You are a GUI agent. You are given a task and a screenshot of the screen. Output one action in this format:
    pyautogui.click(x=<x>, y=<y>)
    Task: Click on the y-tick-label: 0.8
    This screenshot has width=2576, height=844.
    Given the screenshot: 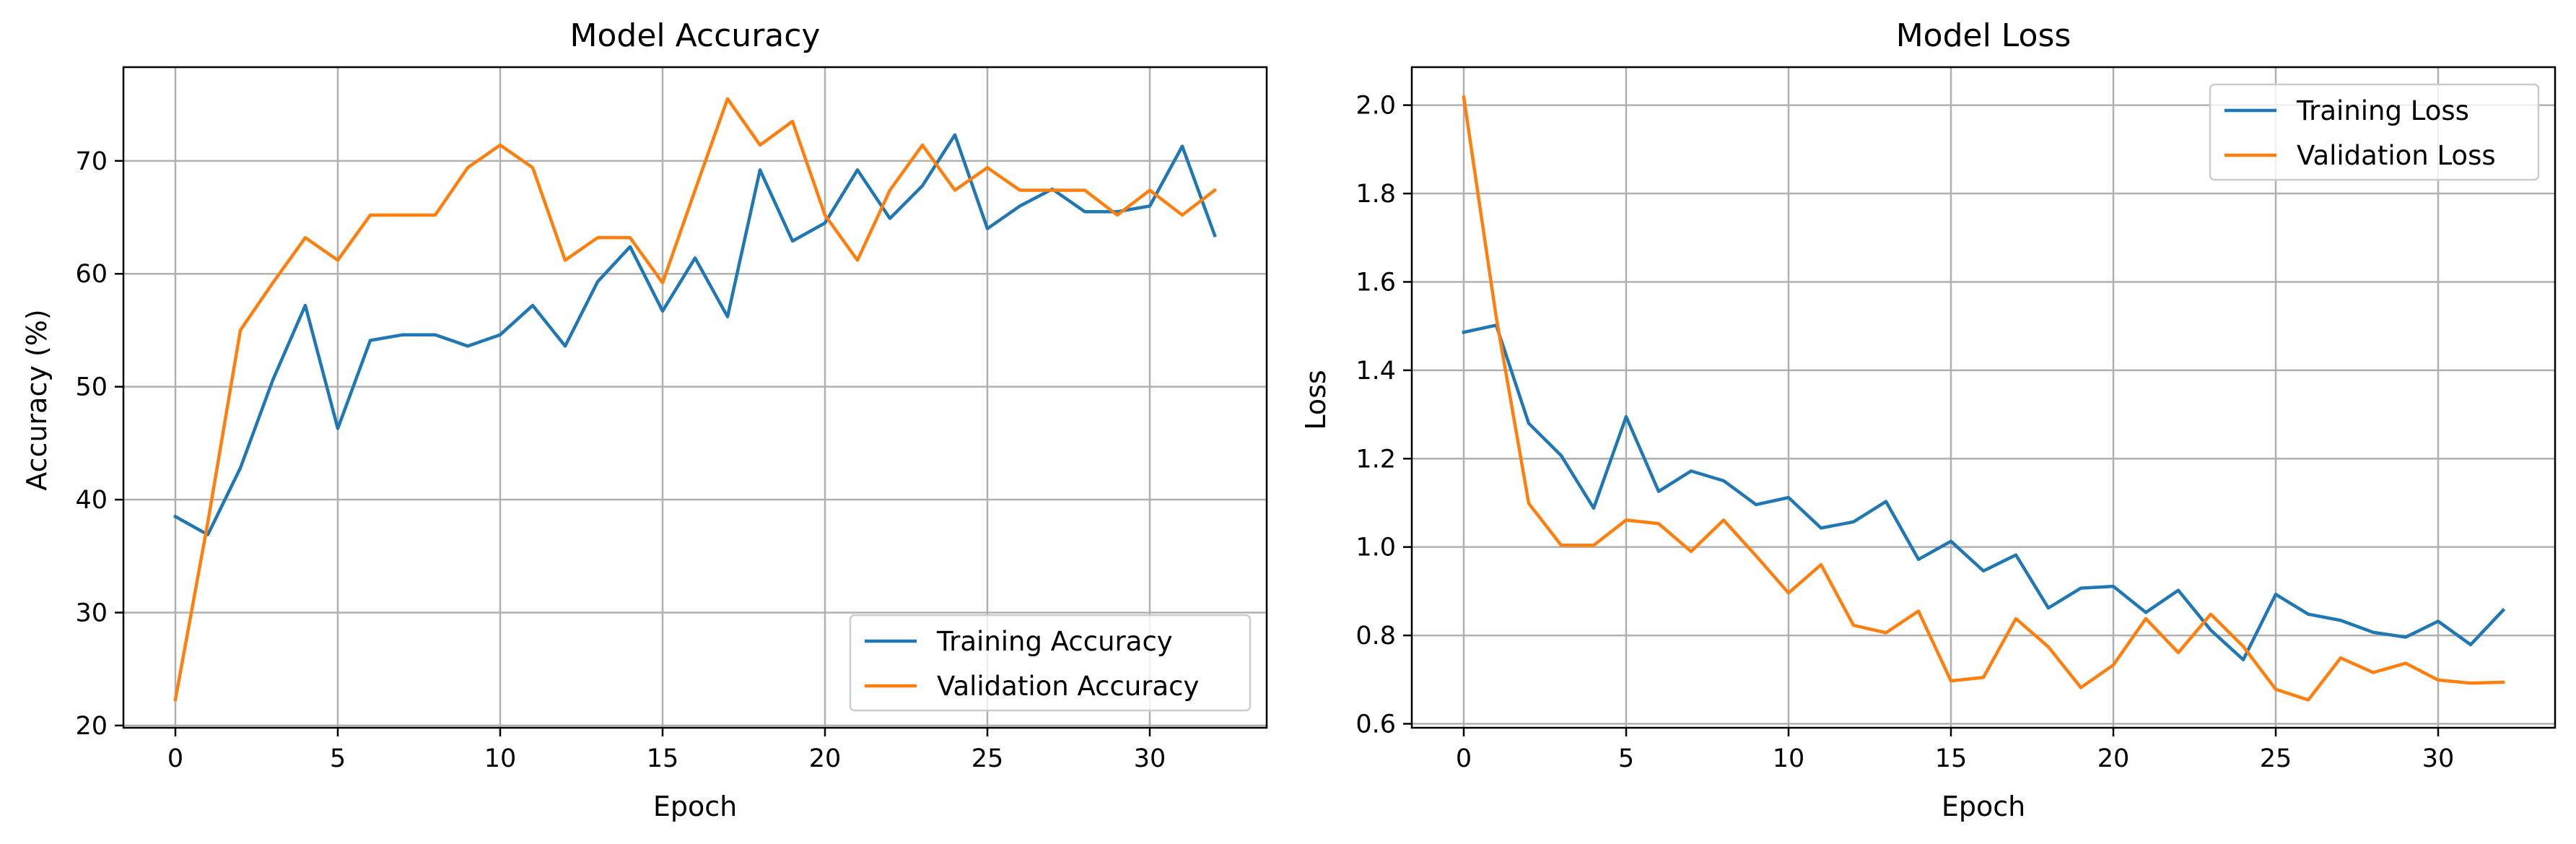 What is the action you would take?
    pyautogui.click(x=1375, y=636)
    